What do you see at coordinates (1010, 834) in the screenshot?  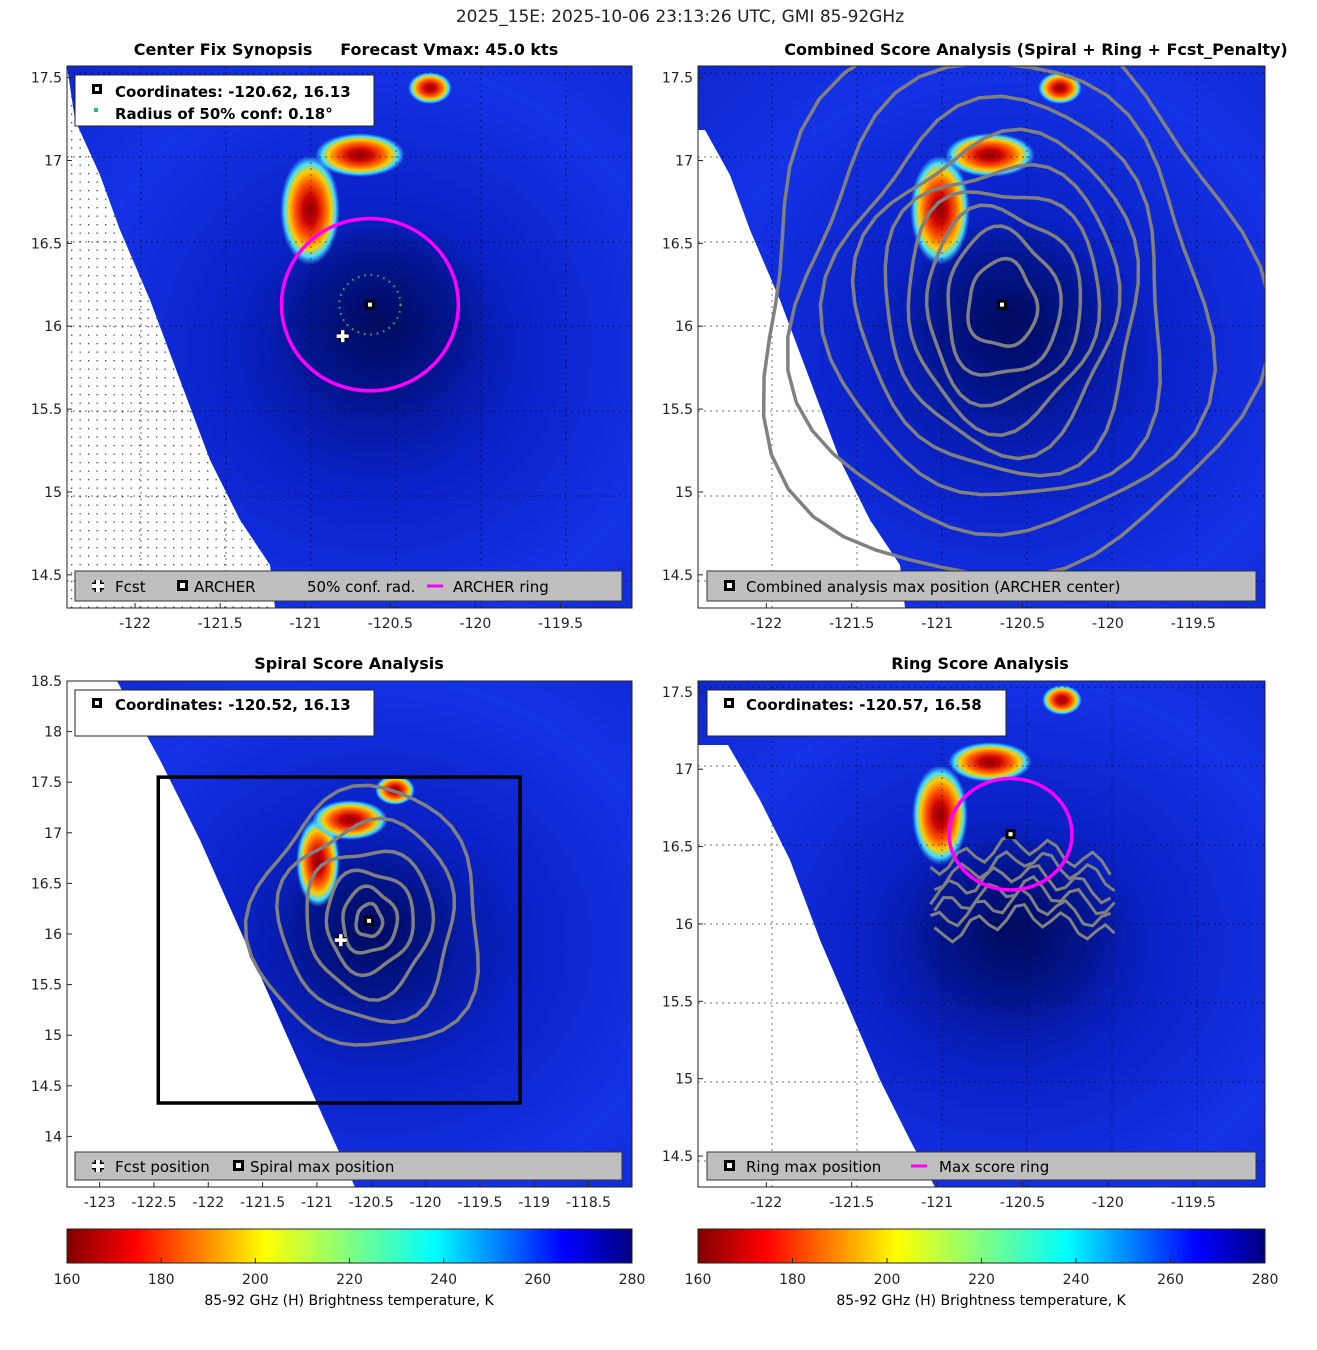 I see `max-score-ring` at bounding box center [1010, 834].